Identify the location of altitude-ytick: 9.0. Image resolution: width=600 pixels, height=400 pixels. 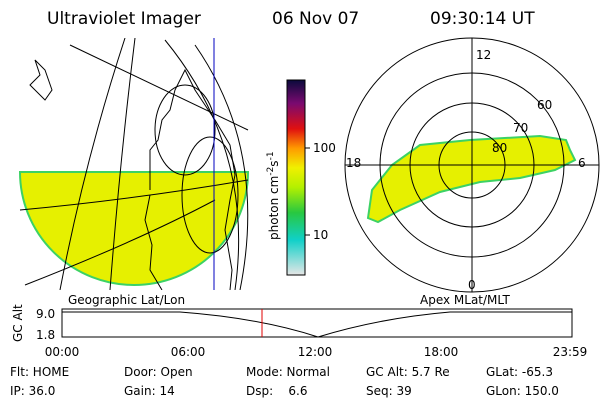
(45, 314).